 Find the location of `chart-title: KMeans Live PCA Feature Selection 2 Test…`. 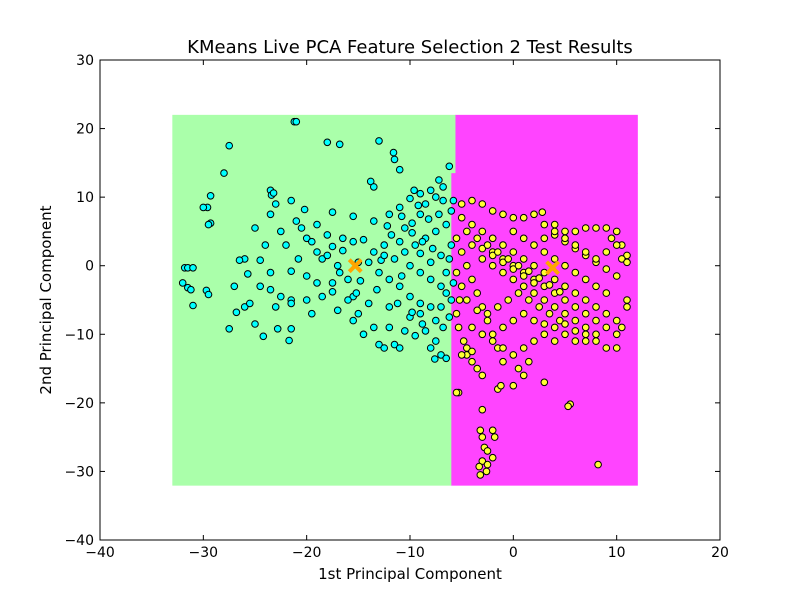

chart-title: KMeans Live PCA Feature Selection 2 Test… is located at coordinates (410, 47).